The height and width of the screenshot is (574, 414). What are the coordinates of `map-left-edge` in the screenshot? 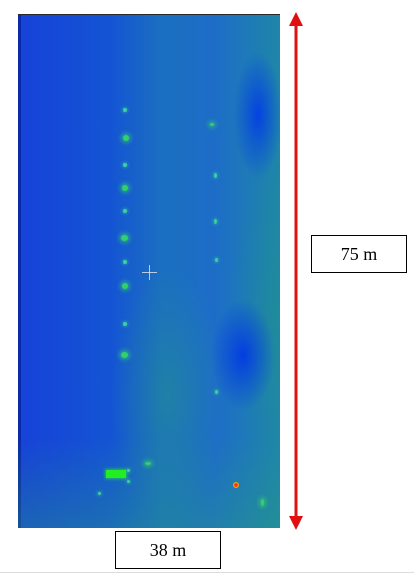 It's located at (19, 271).